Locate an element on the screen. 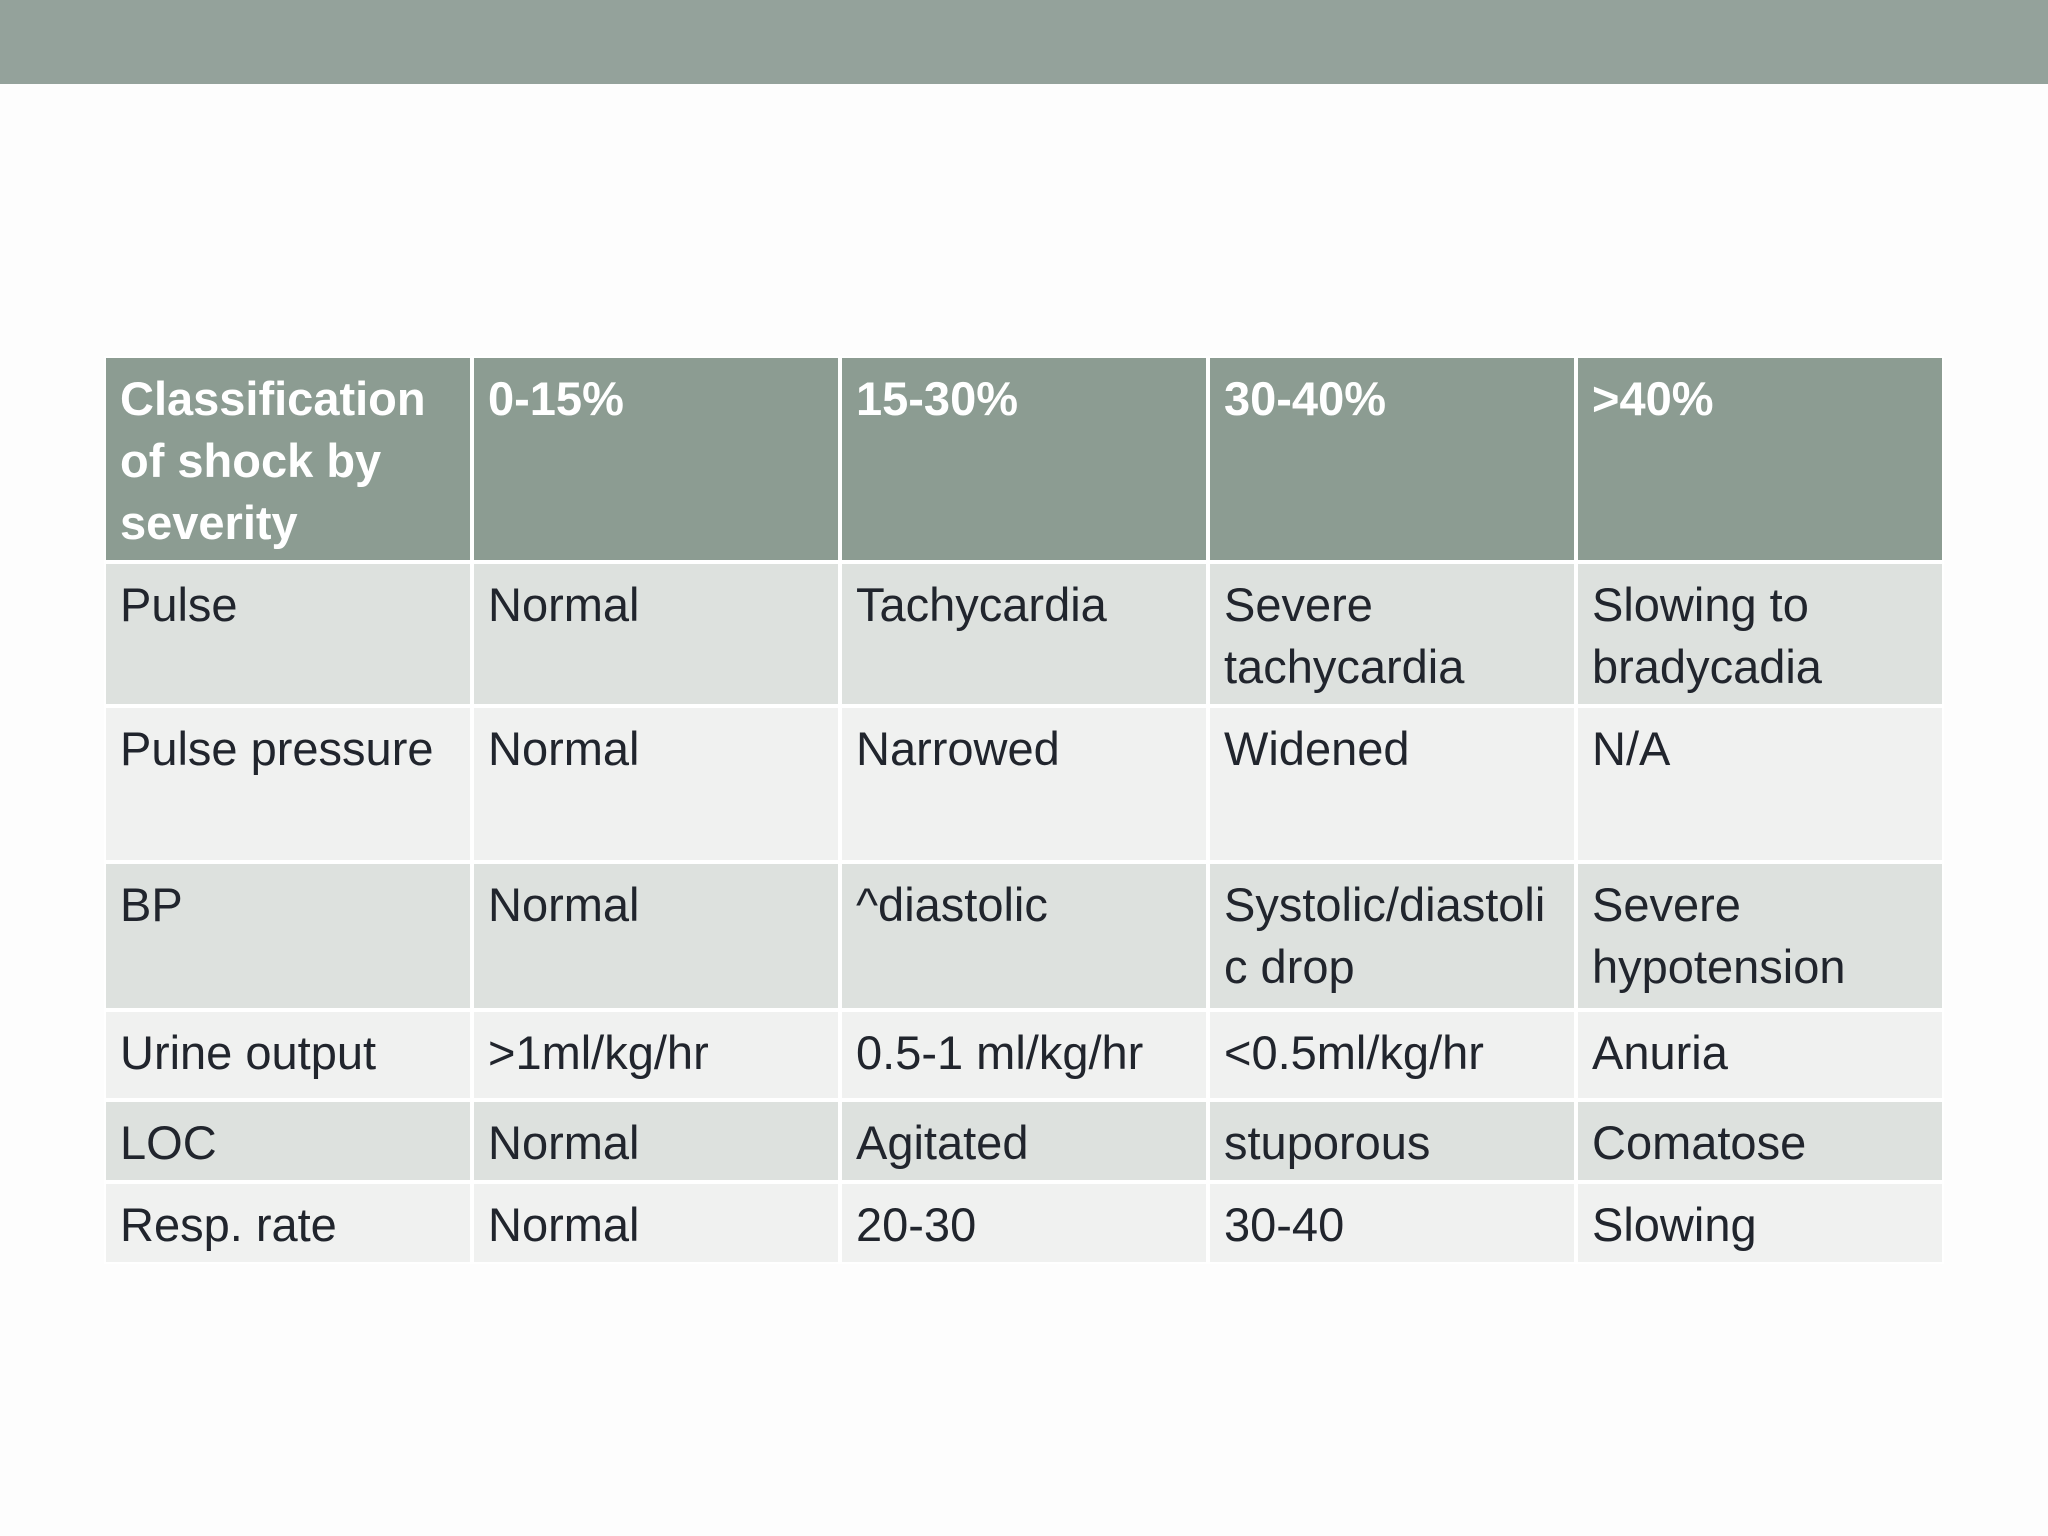 The height and width of the screenshot is (1536, 2048). table-header-cell: 30-40% is located at coordinates (1392, 459).